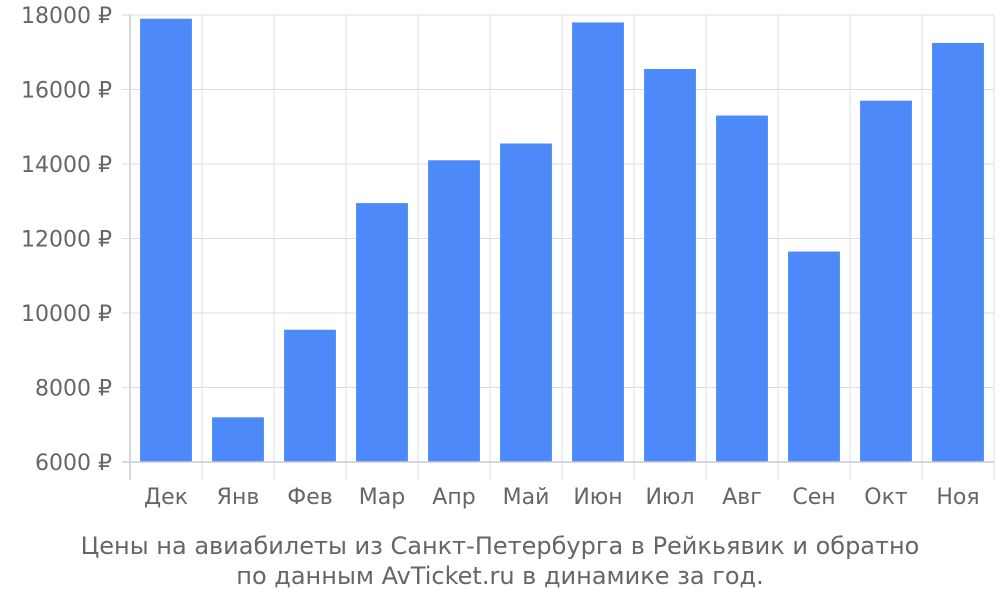 This screenshot has width=1000, height=600. I want to click on y-tick-label: 12000 ₽, so click(66, 240).